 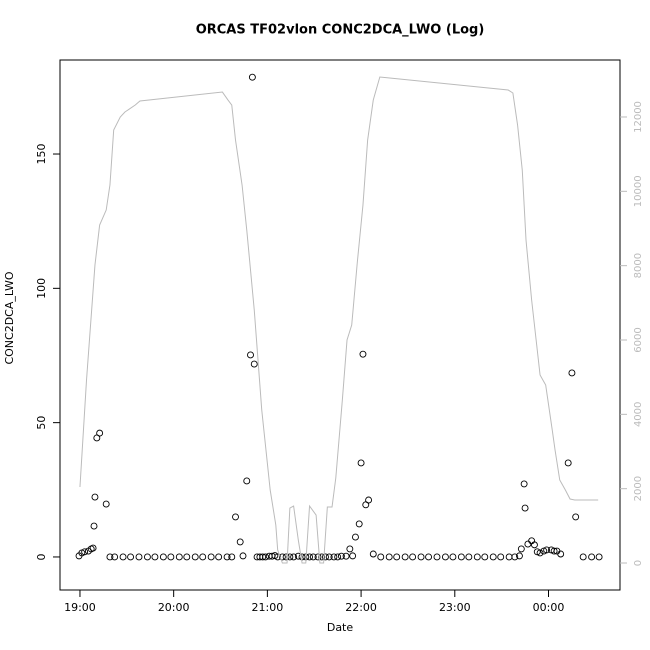 What do you see at coordinates (549, 607) in the screenshot?
I see `x-tick-label: 00:00` at bounding box center [549, 607].